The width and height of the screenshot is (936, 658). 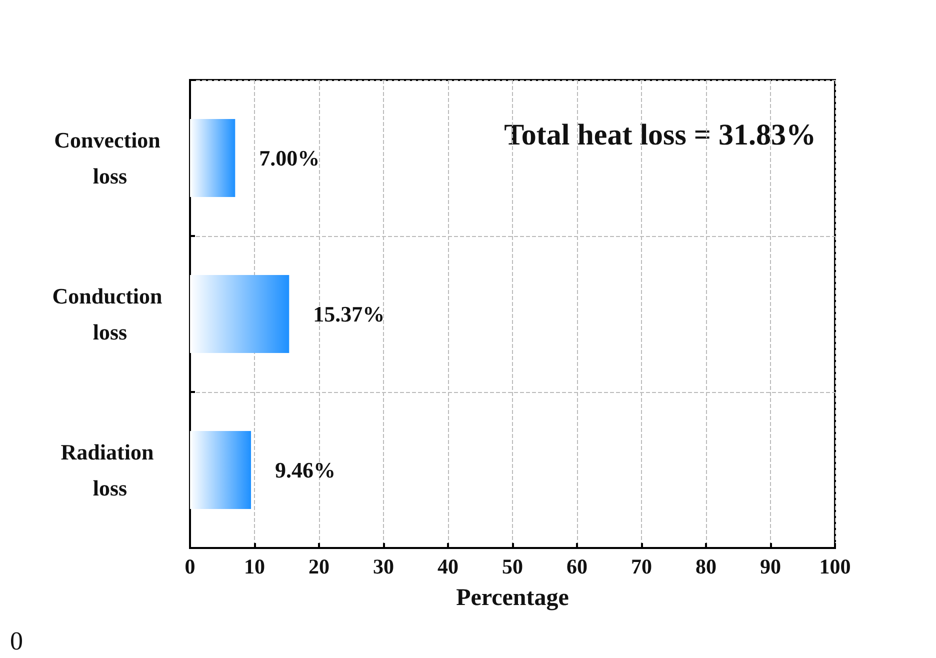 I want to click on x-tick-label: 90, so click(x=770, y=566).